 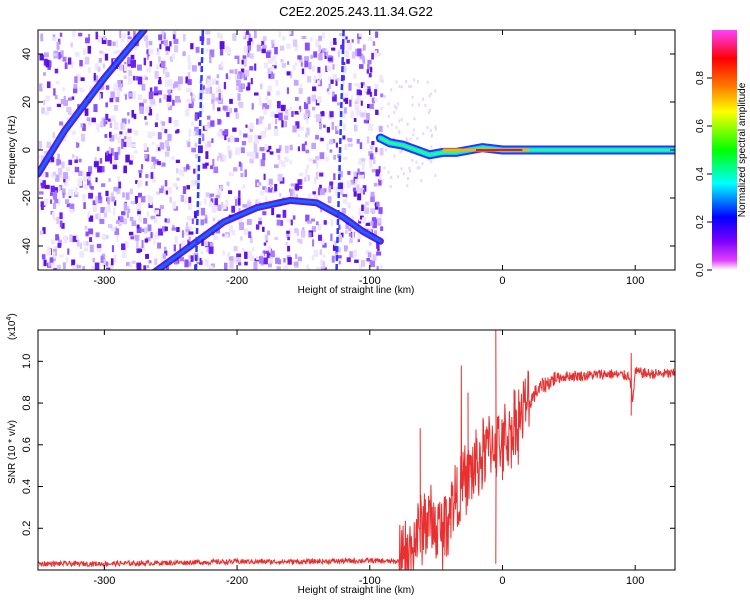 I want to click on colorbar-tick-label: 0.2, so click(x=700, y=222).